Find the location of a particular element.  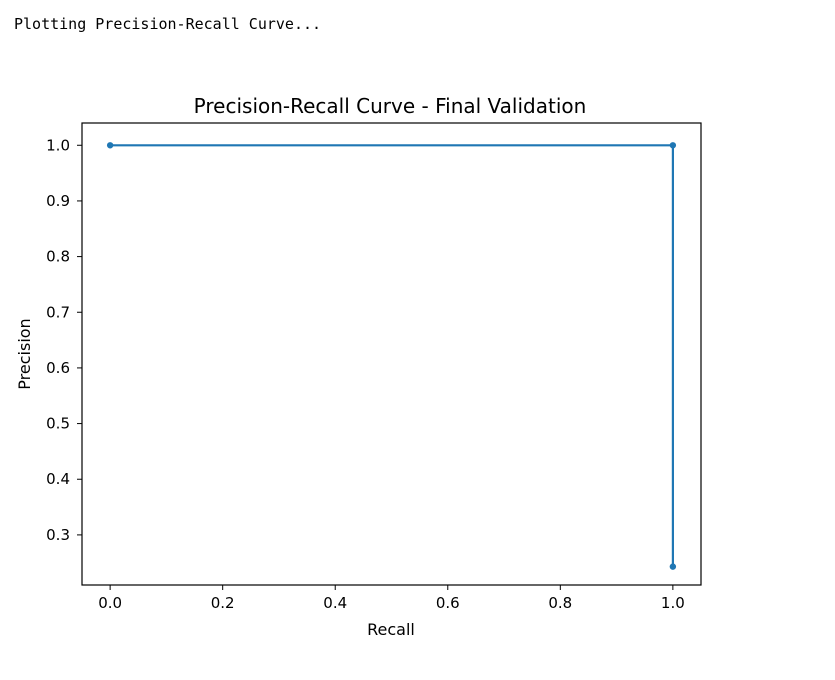

y-tick-label: 0.7 is located at coordinates (58, 312).